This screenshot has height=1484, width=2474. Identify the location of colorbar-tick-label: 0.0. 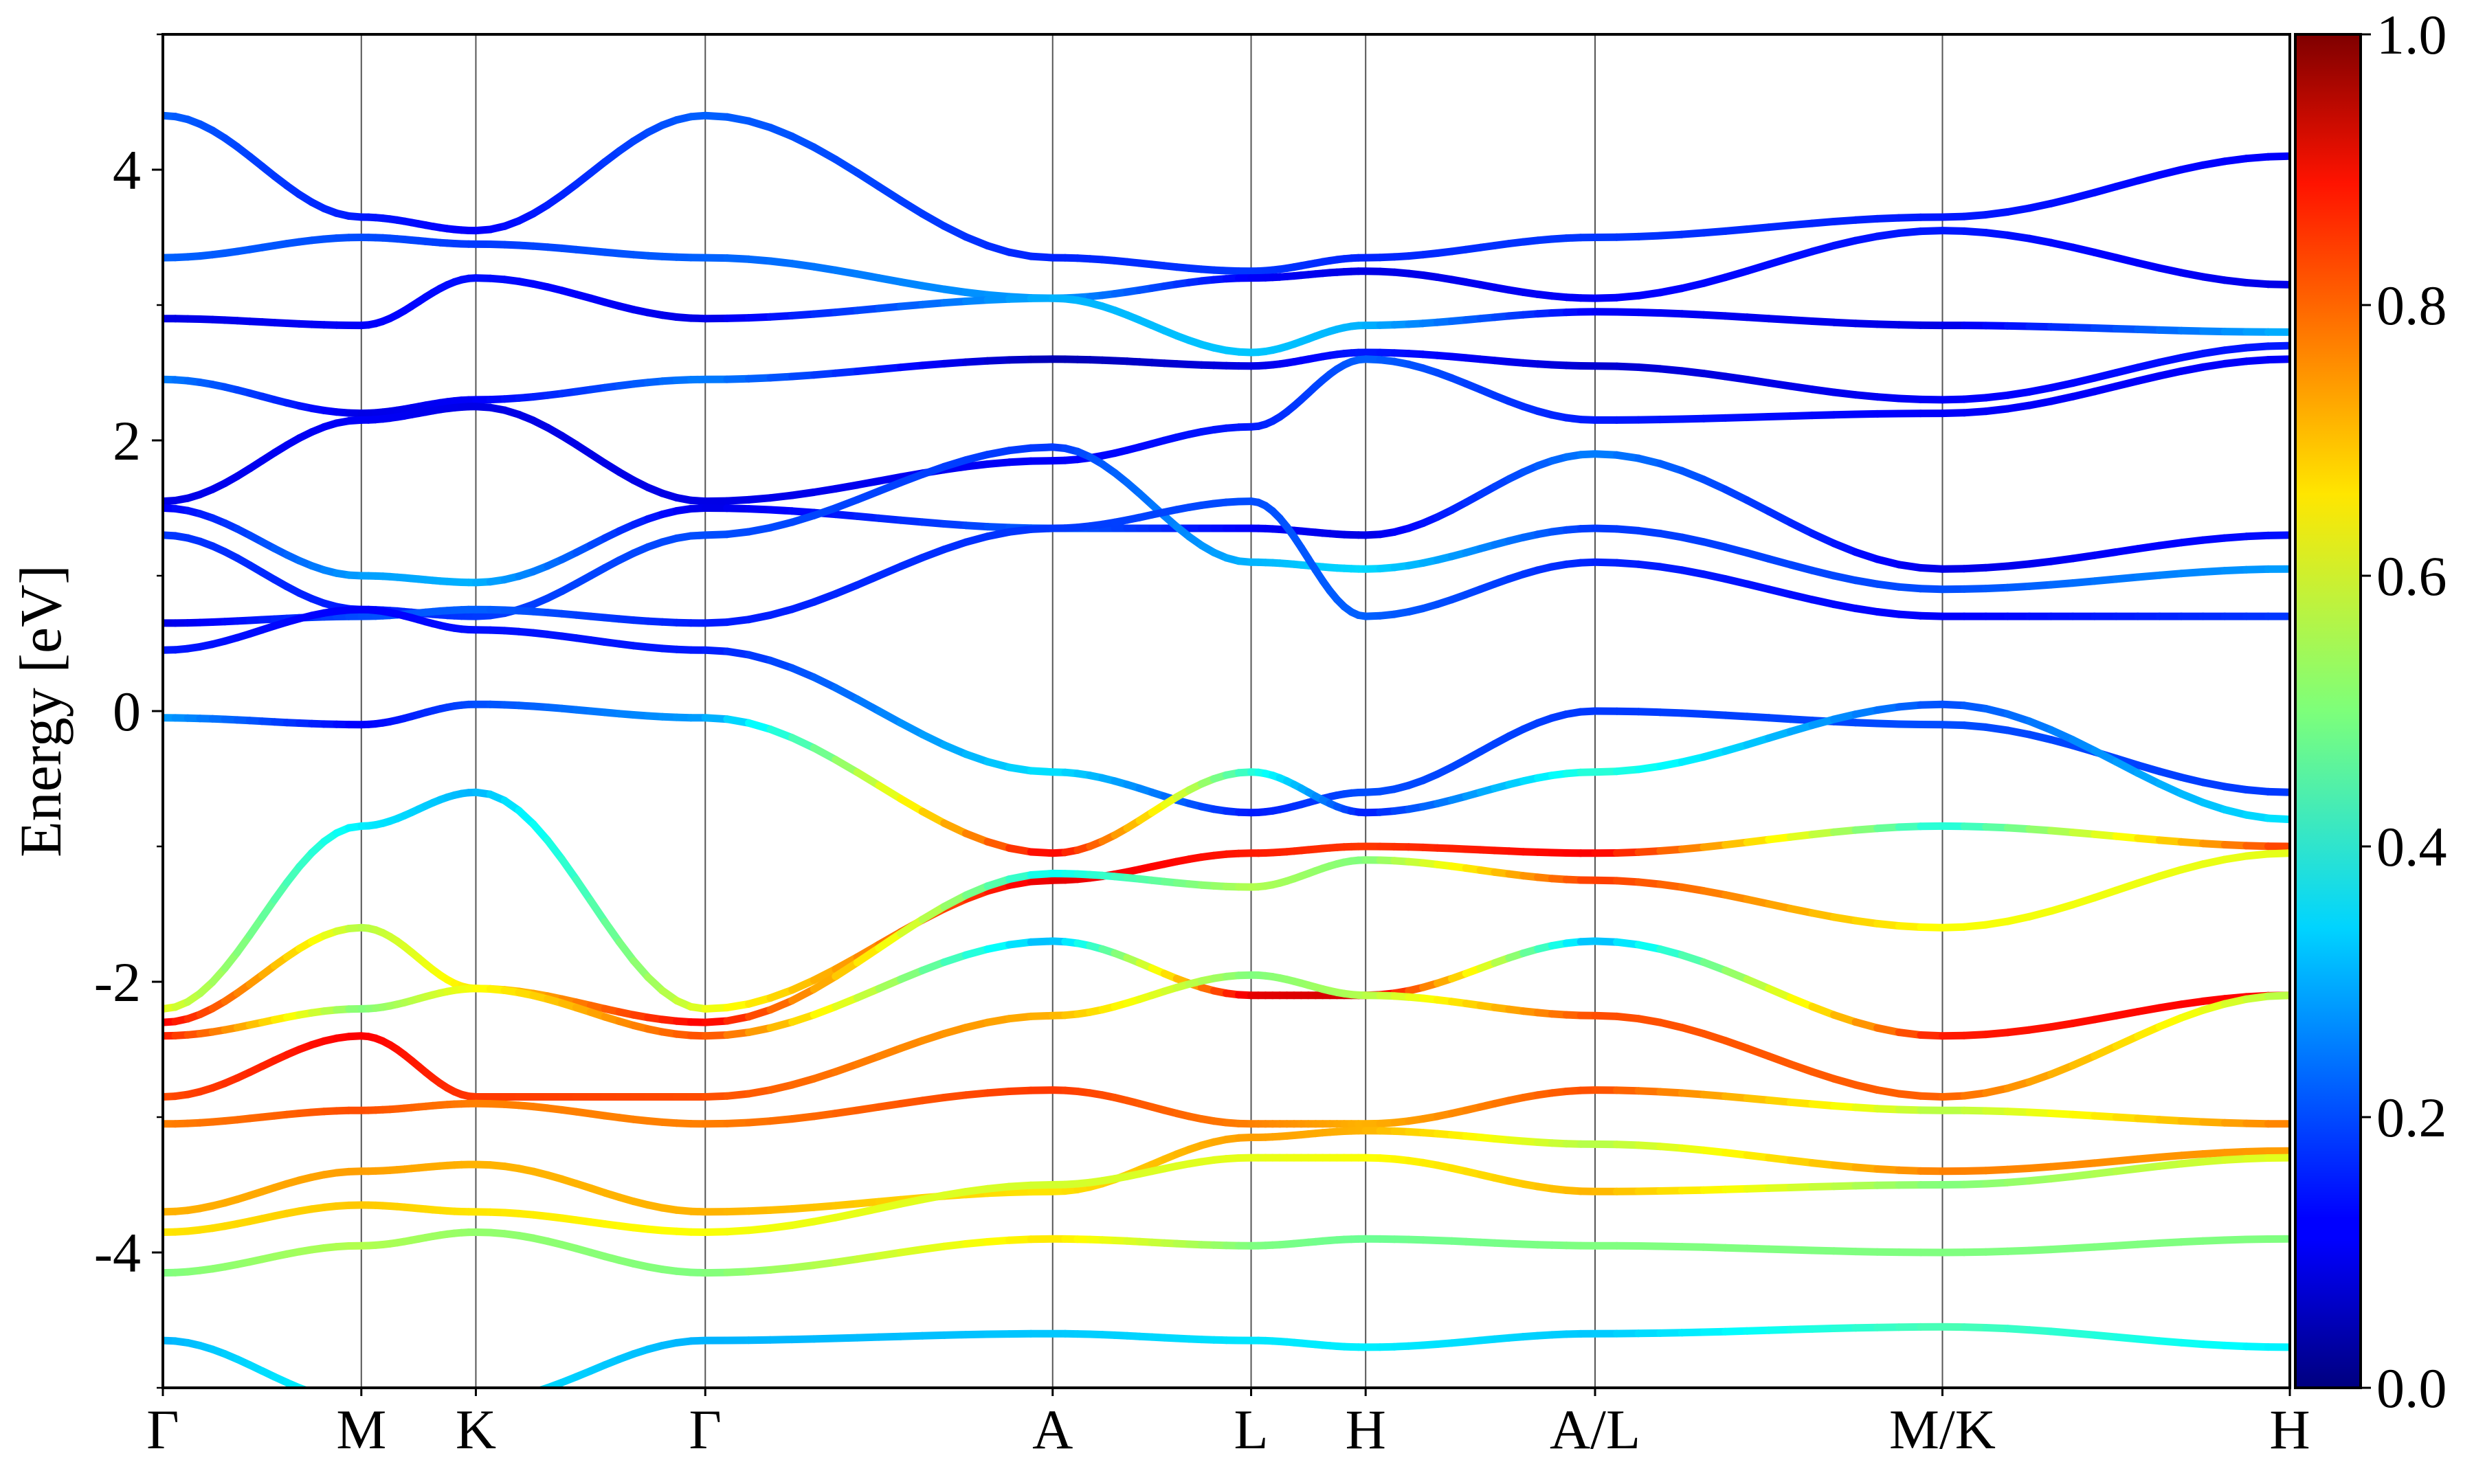
(2411, 1388).